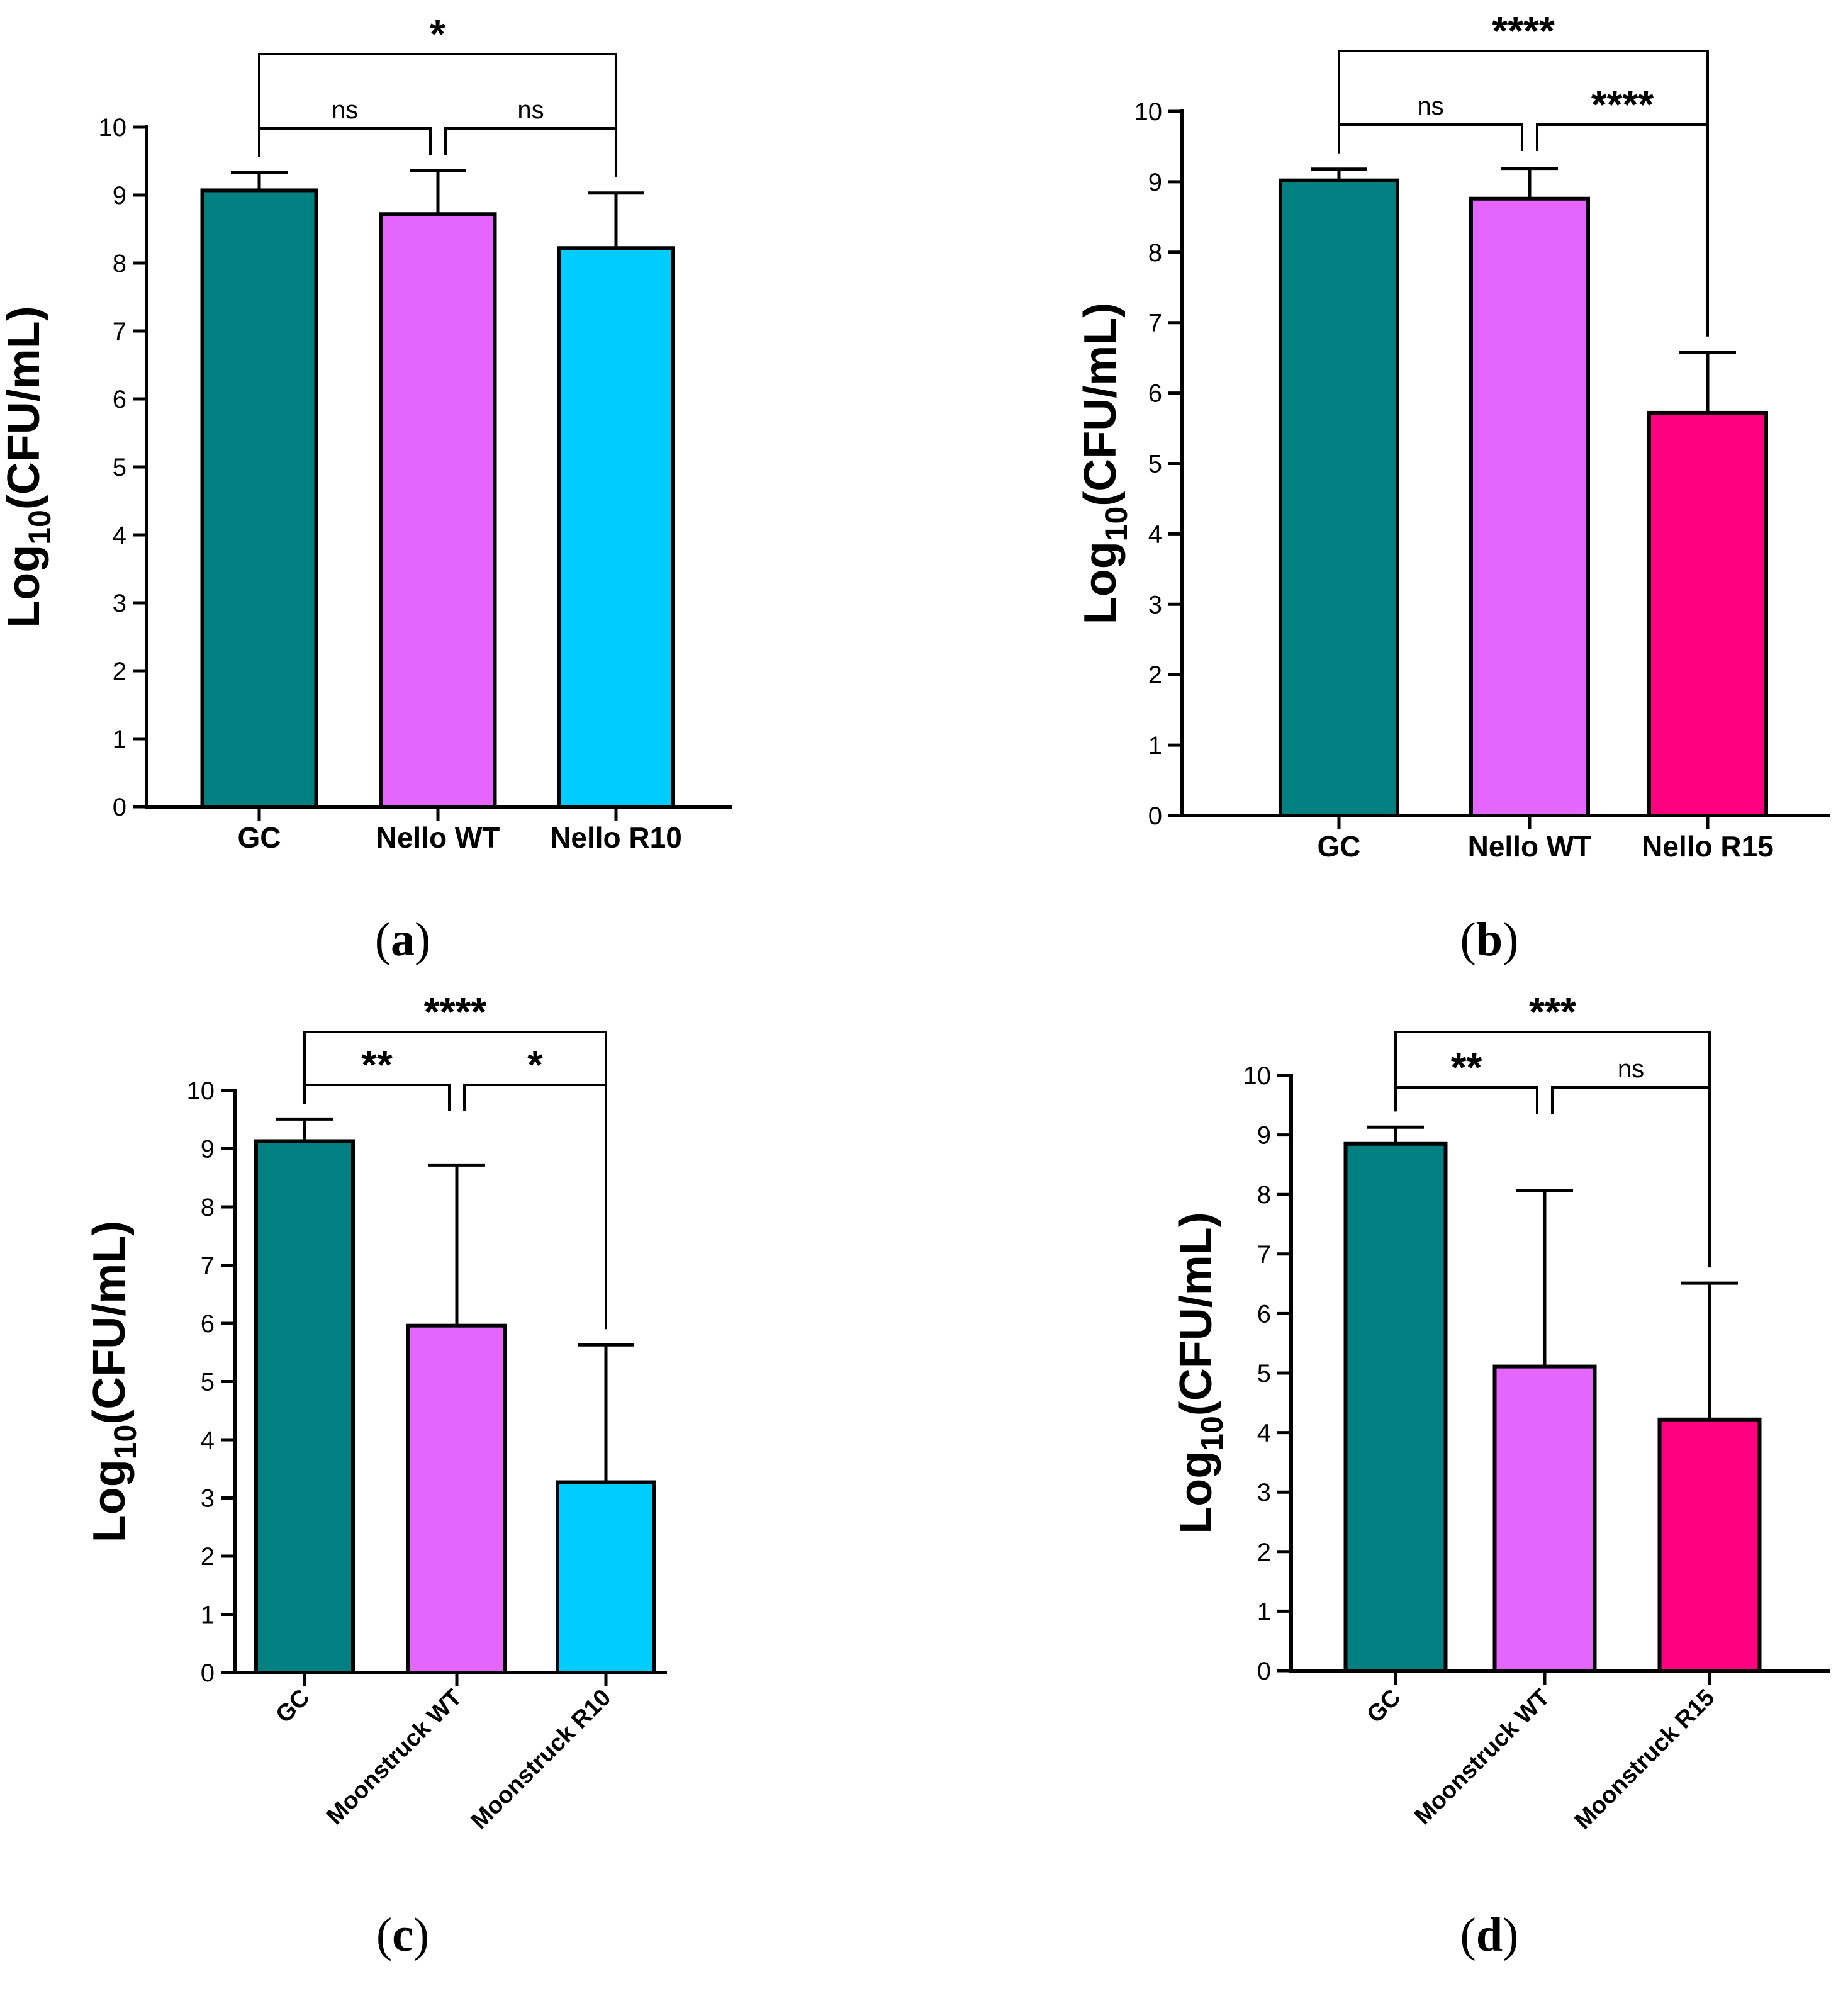 The width and height of the screenshot is (1848, 1991). I want to click on x-tick-label: Moonstruck R15, so click(1645, 1760).